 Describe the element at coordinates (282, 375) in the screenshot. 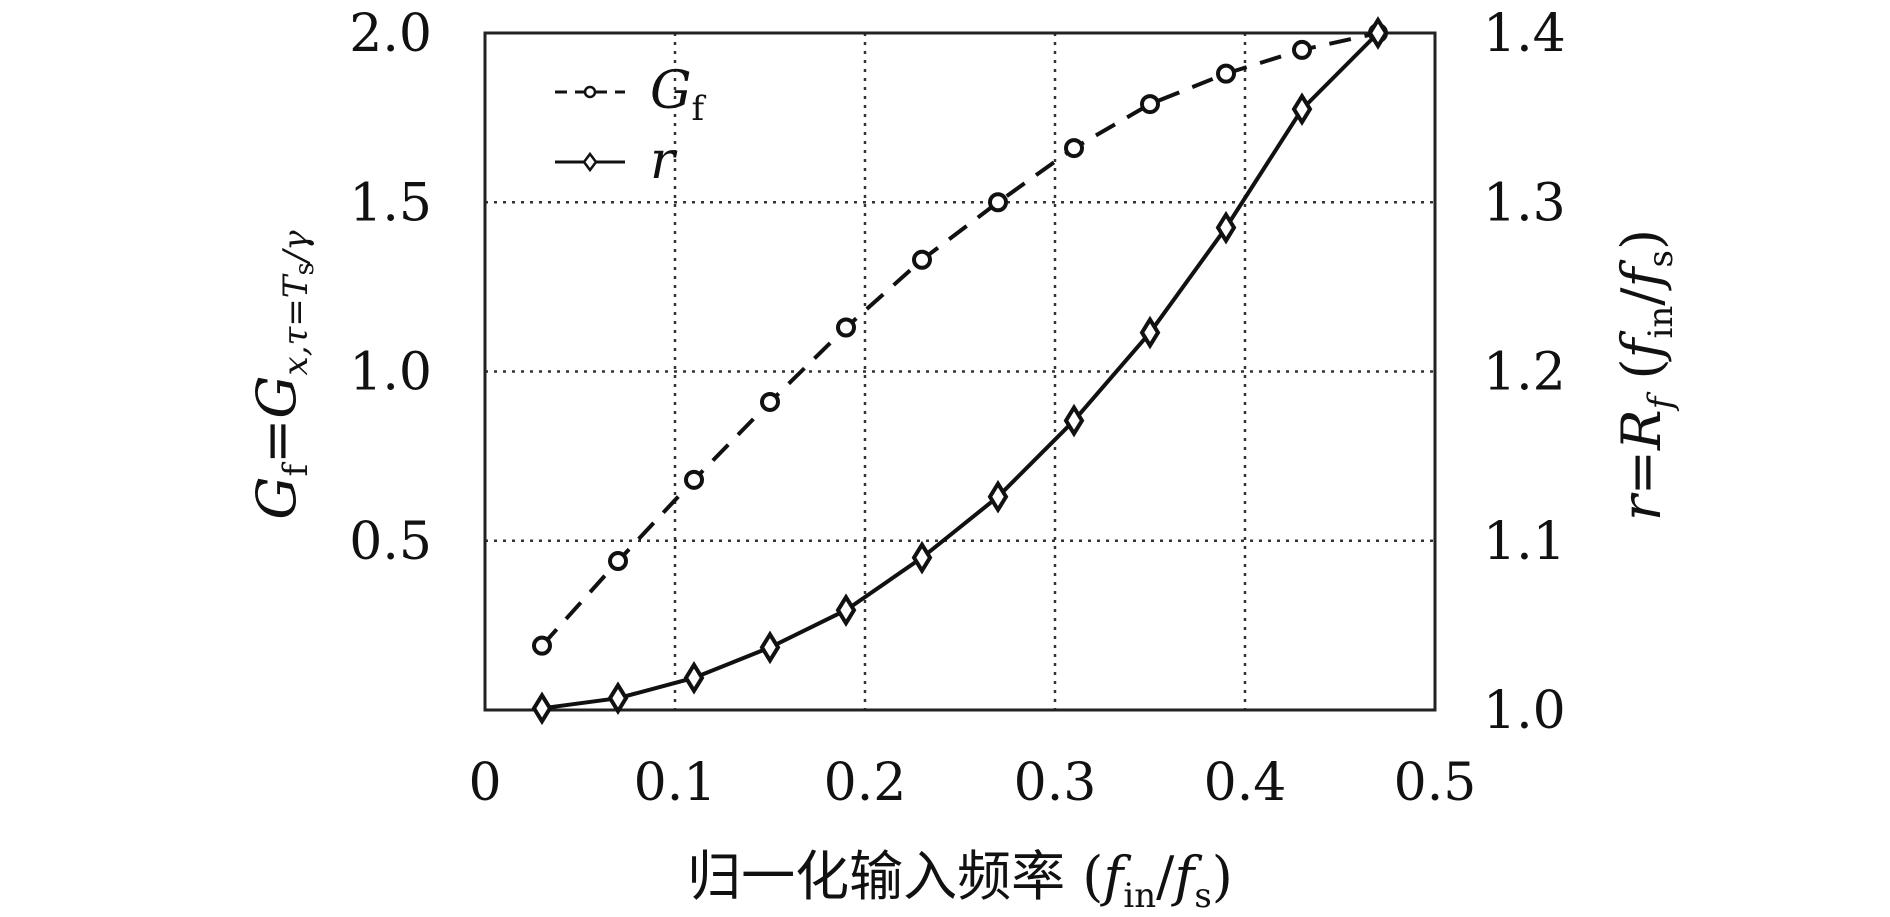

I see `y-axis-left-title: Gf=Gx,τ=Ts/γ` at that location.